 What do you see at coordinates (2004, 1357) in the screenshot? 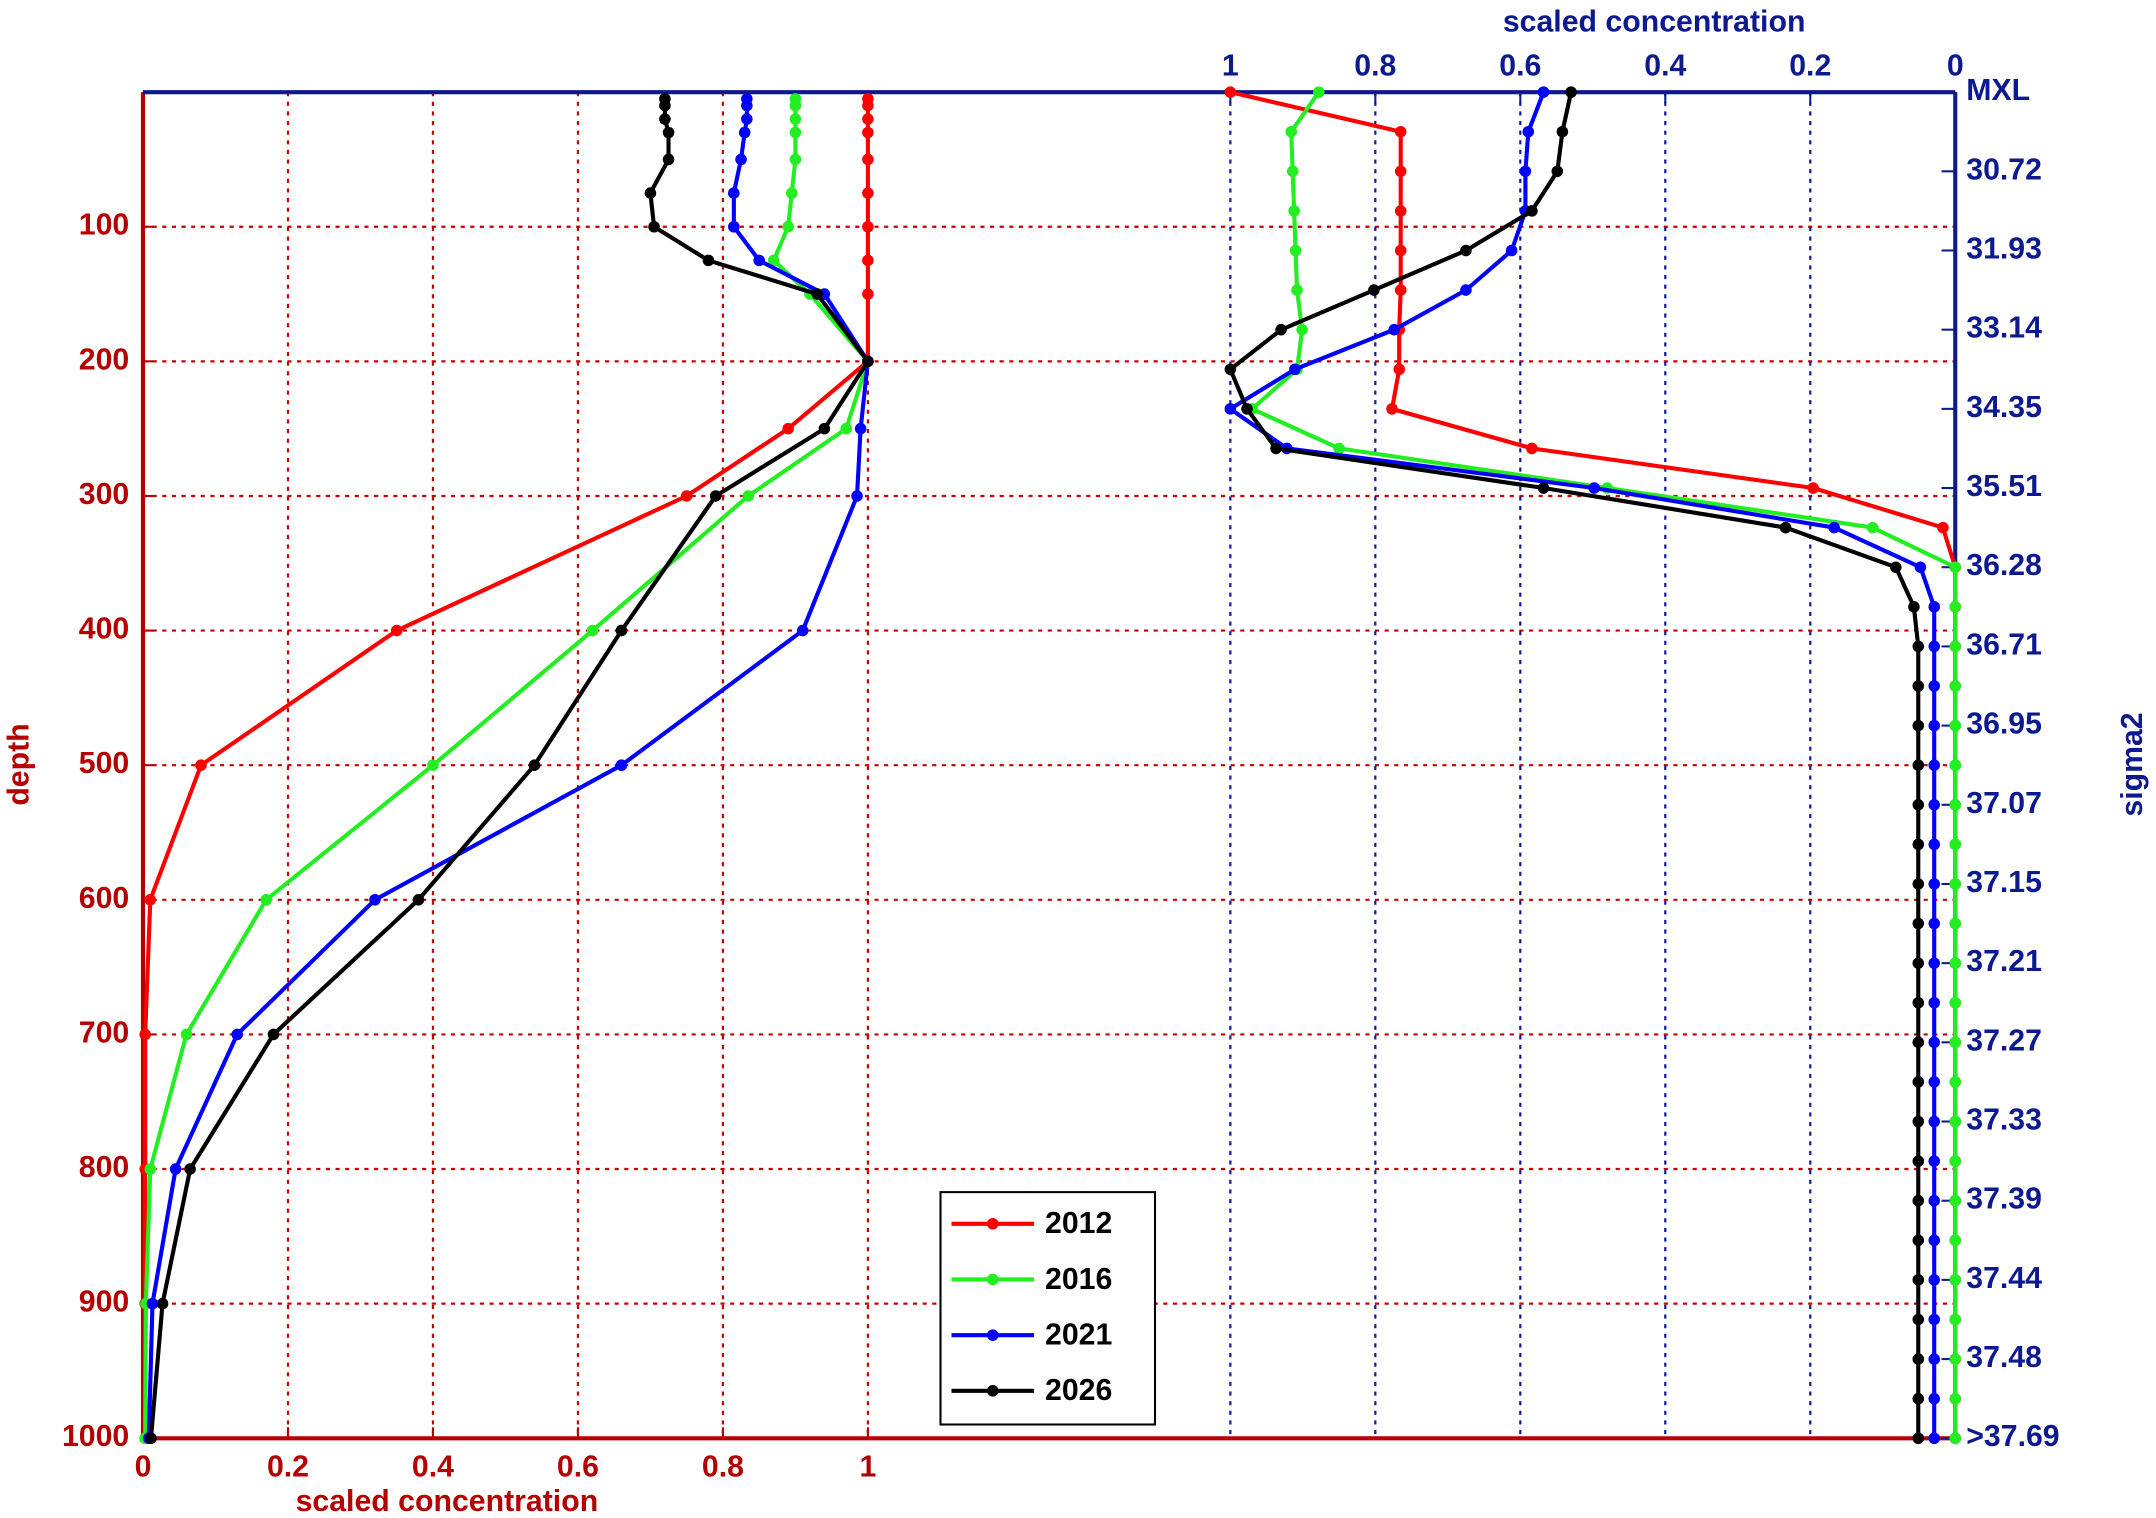
I see `y-tick-label: 37.48` at bounding box center [2004, 1357].